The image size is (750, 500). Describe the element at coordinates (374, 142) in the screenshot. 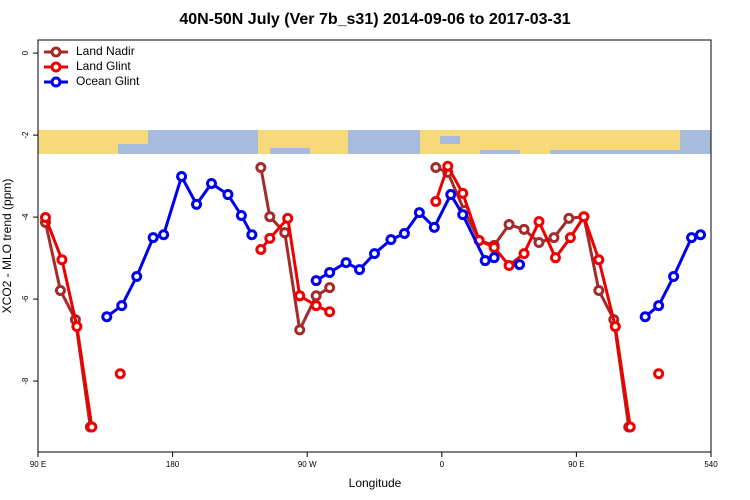

I see `map-strip` at that location.